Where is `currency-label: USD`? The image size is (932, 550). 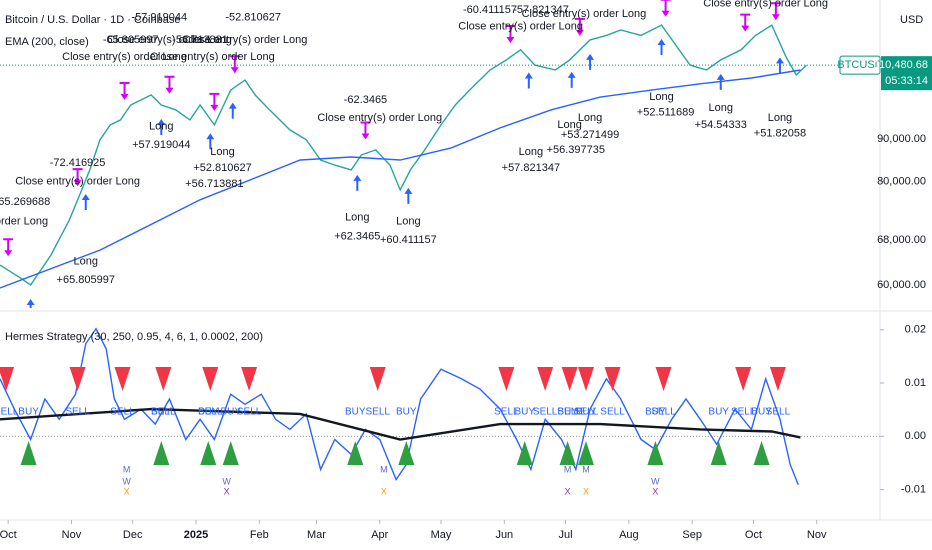 currency-label: USD is located at coordinates (911, 20).